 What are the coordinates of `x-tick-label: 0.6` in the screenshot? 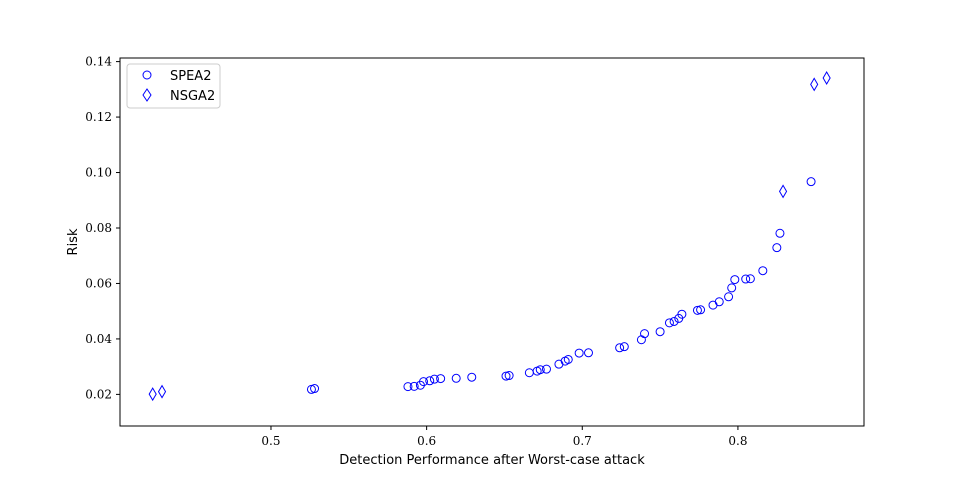 It's located at (426, 441).